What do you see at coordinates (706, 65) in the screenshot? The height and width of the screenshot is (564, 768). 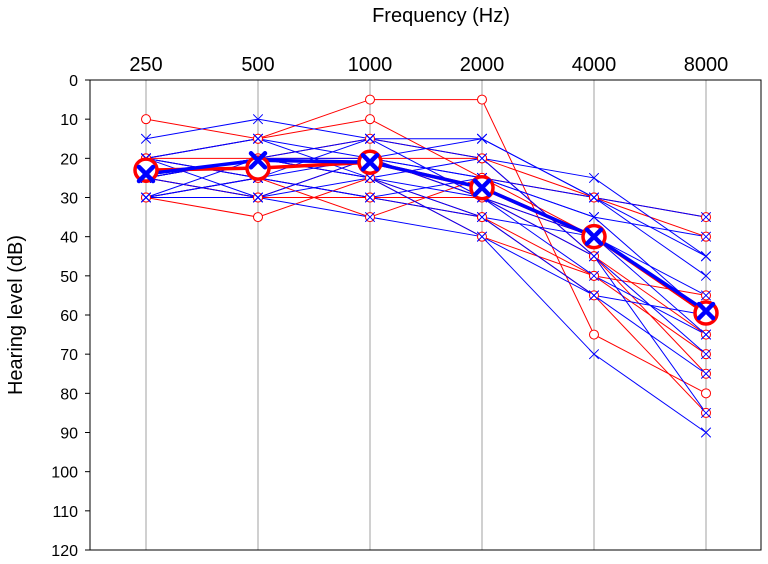 I see `x-tick-label-8000: 8000` at bounding box center [706, 65].